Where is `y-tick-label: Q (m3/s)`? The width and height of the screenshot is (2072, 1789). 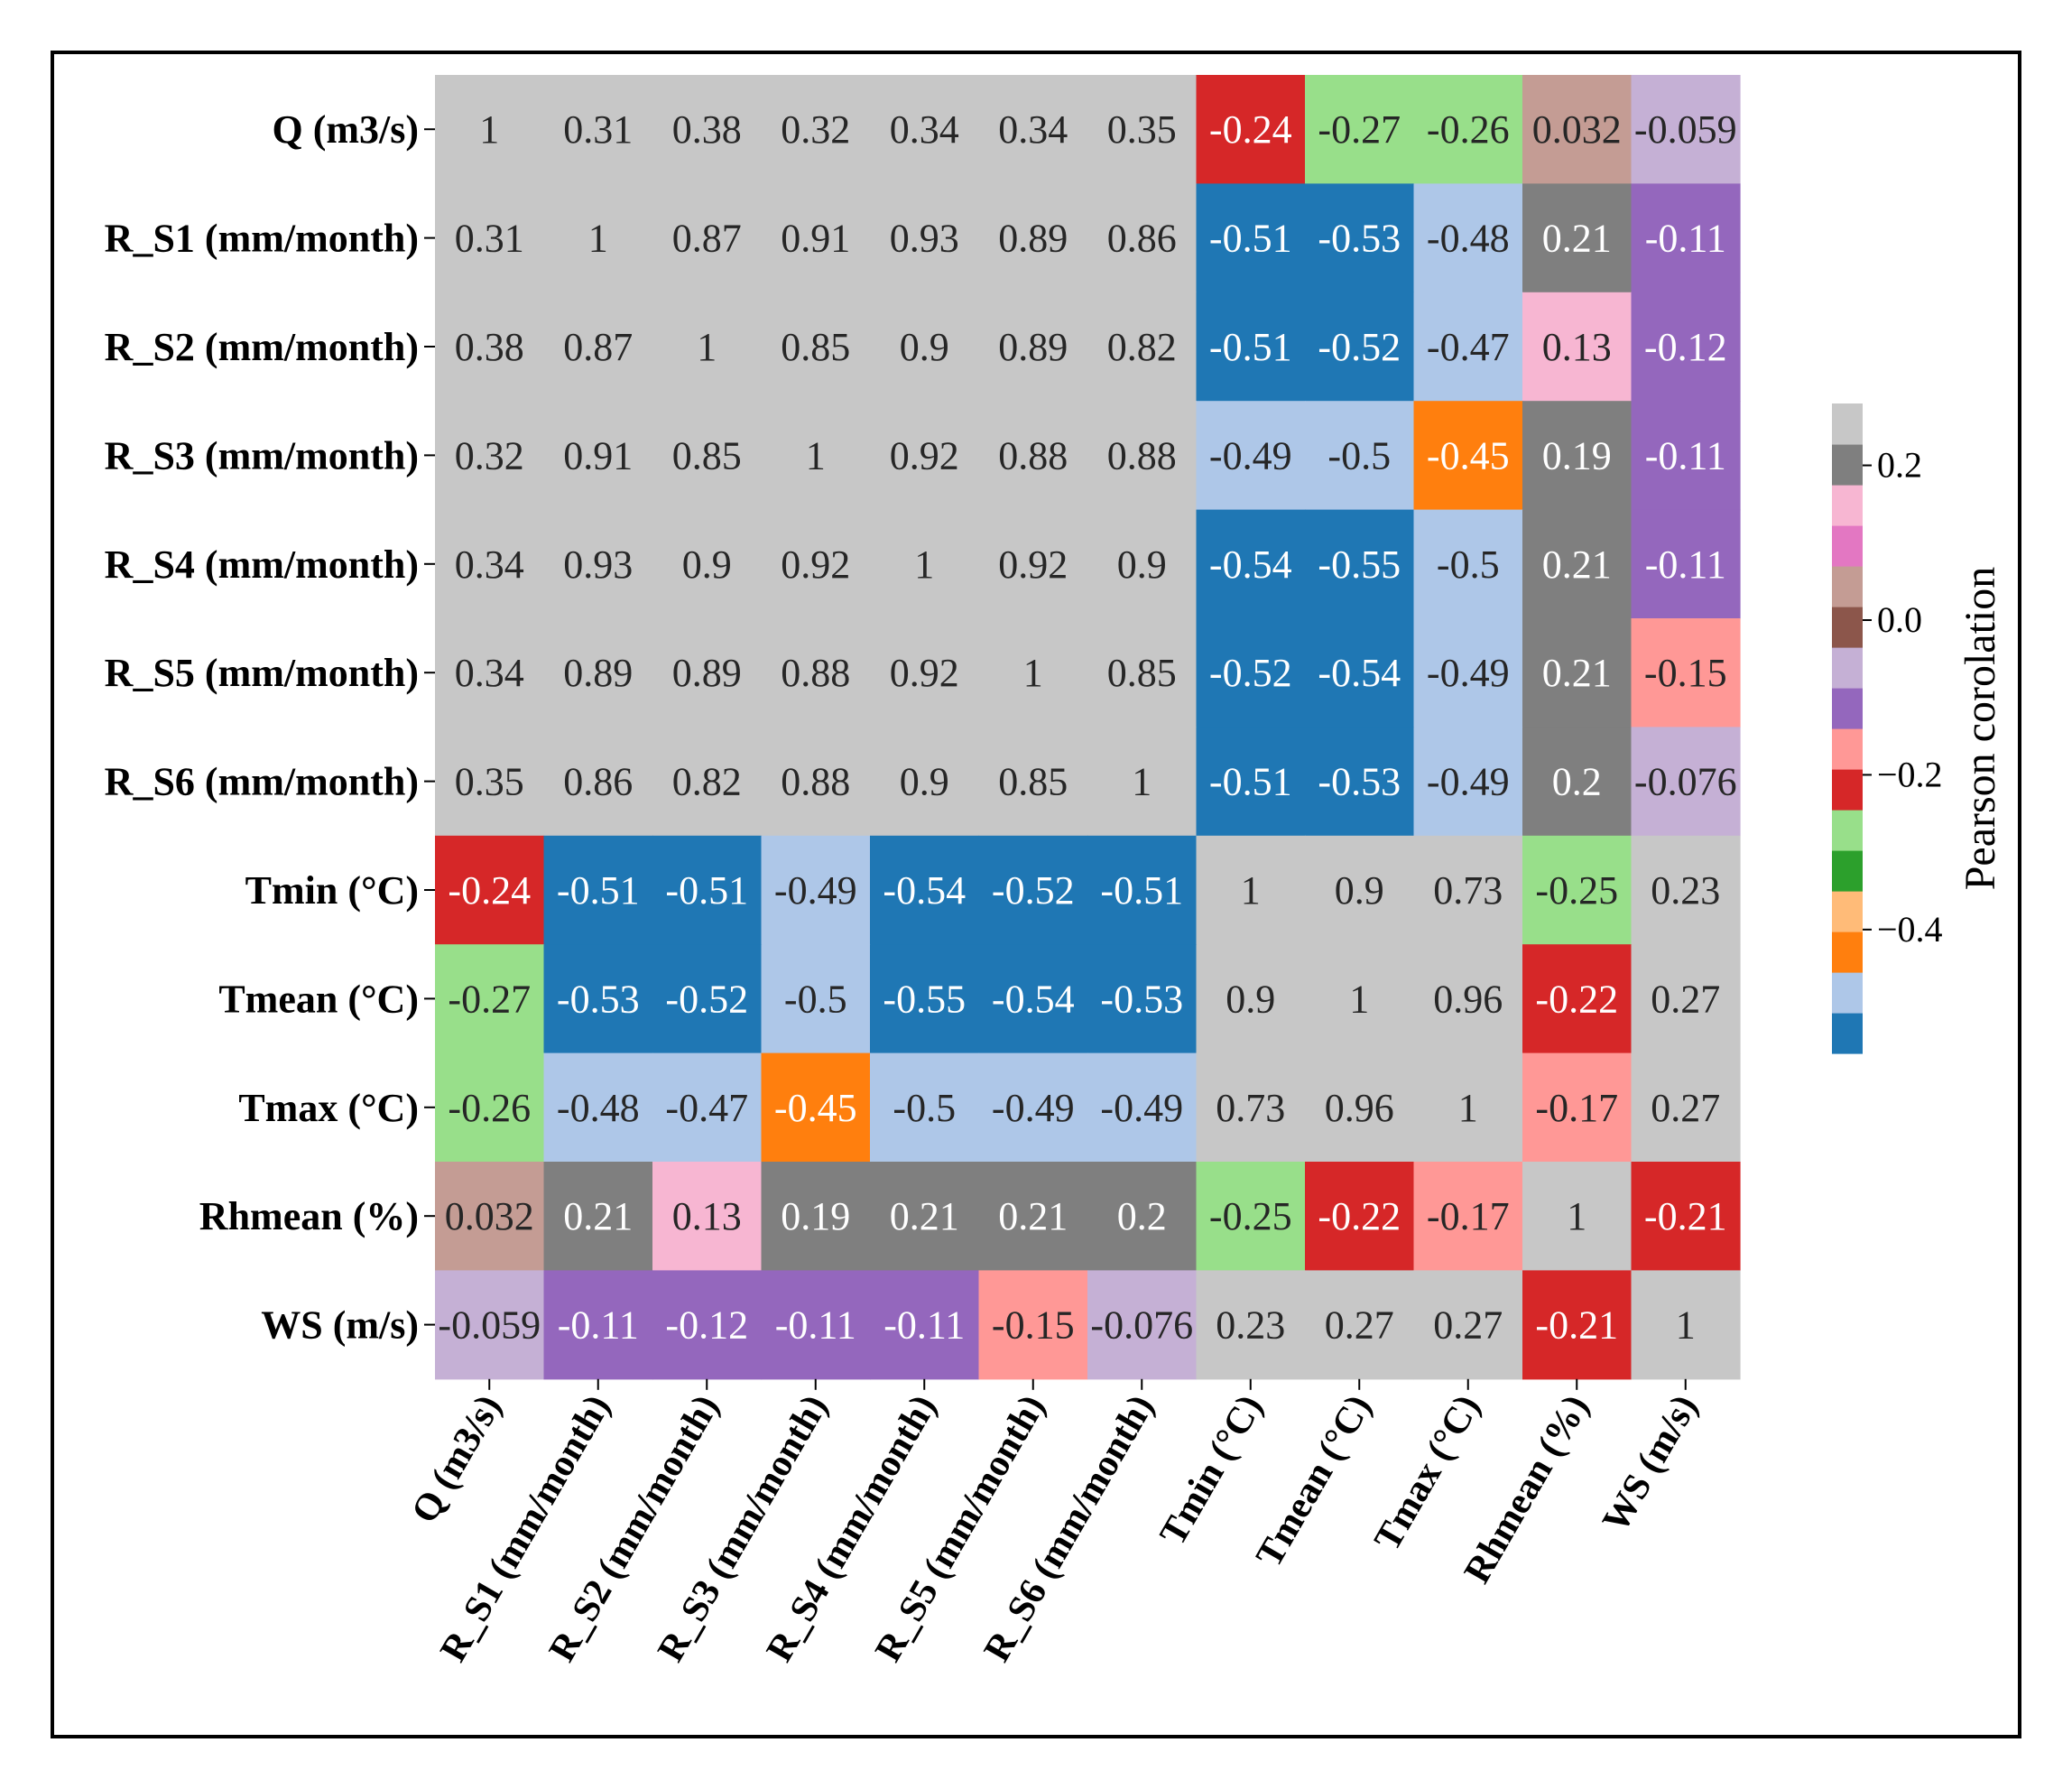
y-tick-label: Q (m3/s) is located at coordinates (345, 129).